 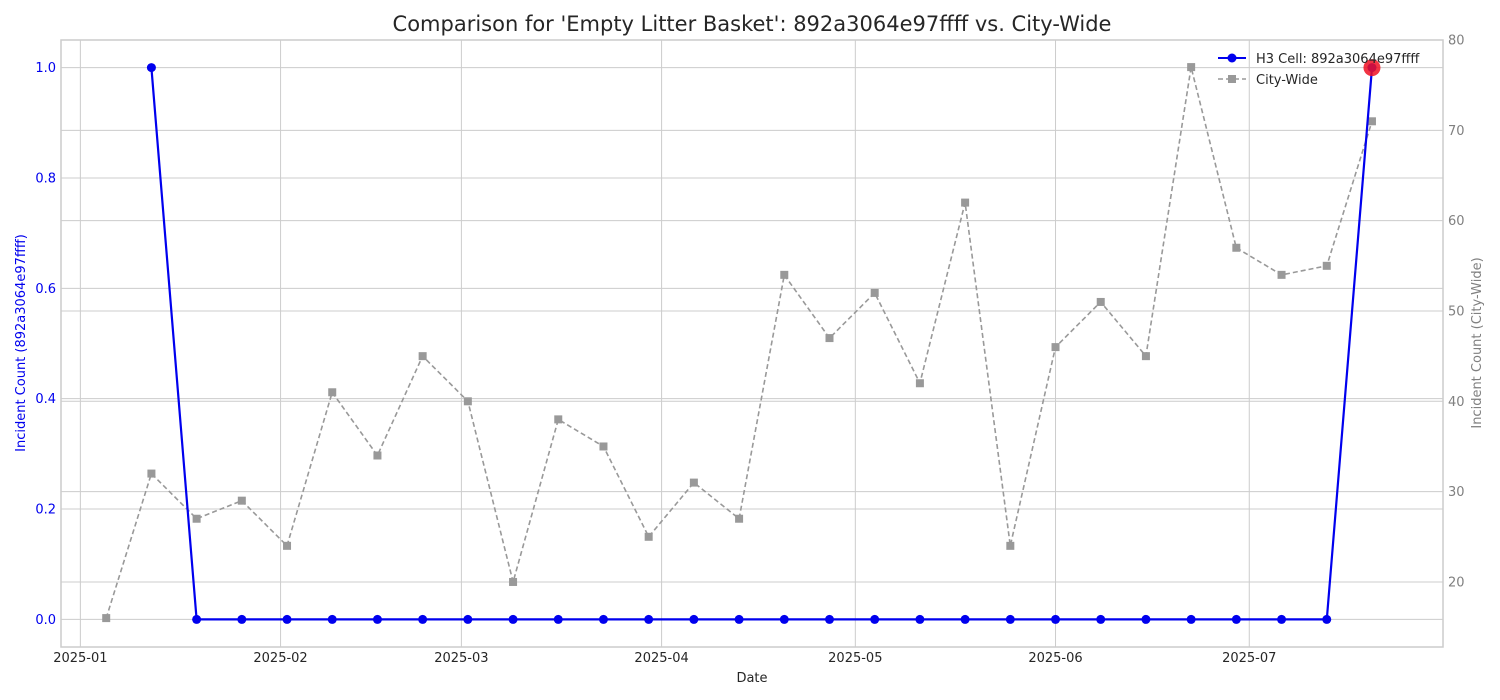 I want to click on y-right-tick-label: 50, so click(x=1456, y=311).